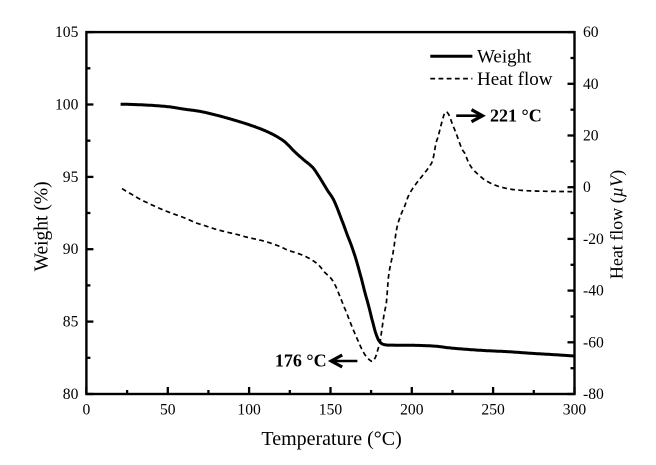  What do you see at coordinates (331, 409) in the screenshot?
I see `svg-text: 150` at bounding box center [331, 409].